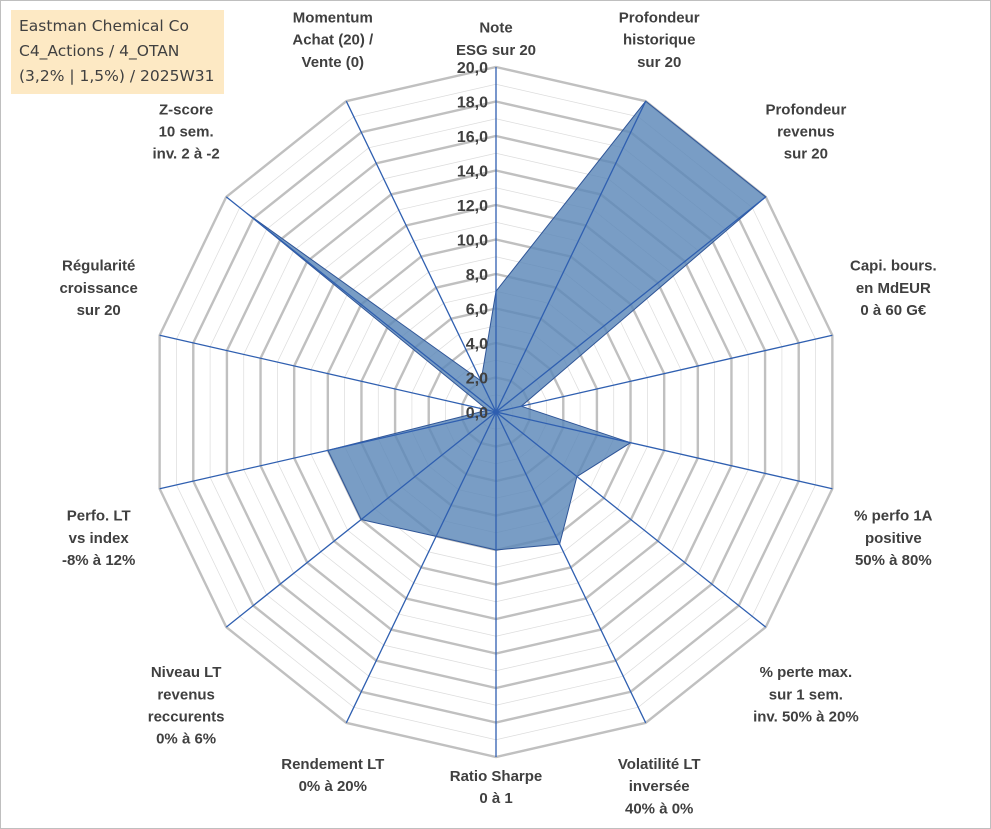 The height and width of the screenshot is (829, 991). What do you see at coordinates (472, 206) in the screenshot?
I see `tick-label: 12,0` at bounding box center [472, 206].